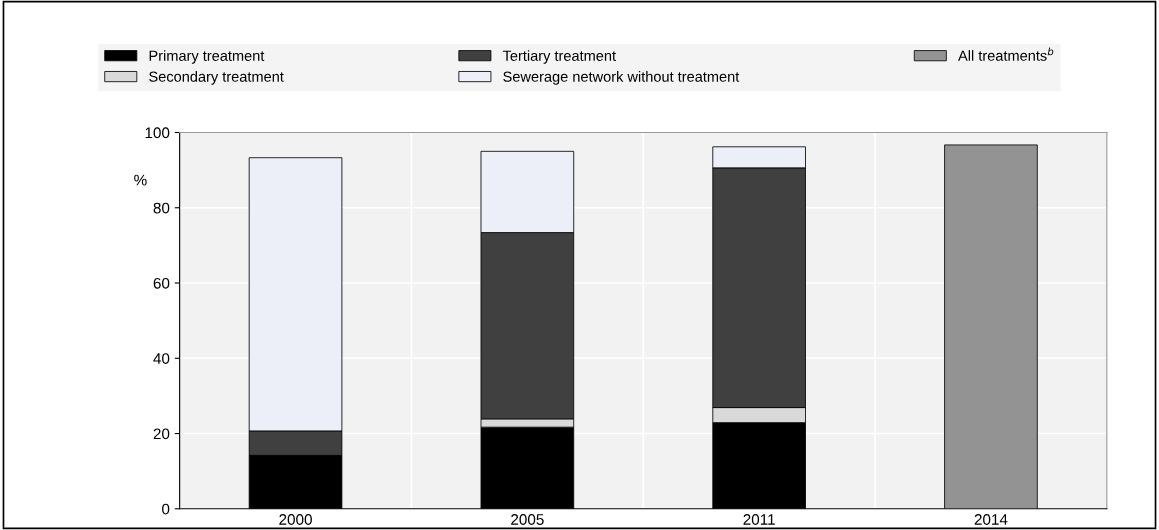  Describe the element at coordinates (216, 78) in the screenshot. I see `legend-label: Secondary treatment` at that location.